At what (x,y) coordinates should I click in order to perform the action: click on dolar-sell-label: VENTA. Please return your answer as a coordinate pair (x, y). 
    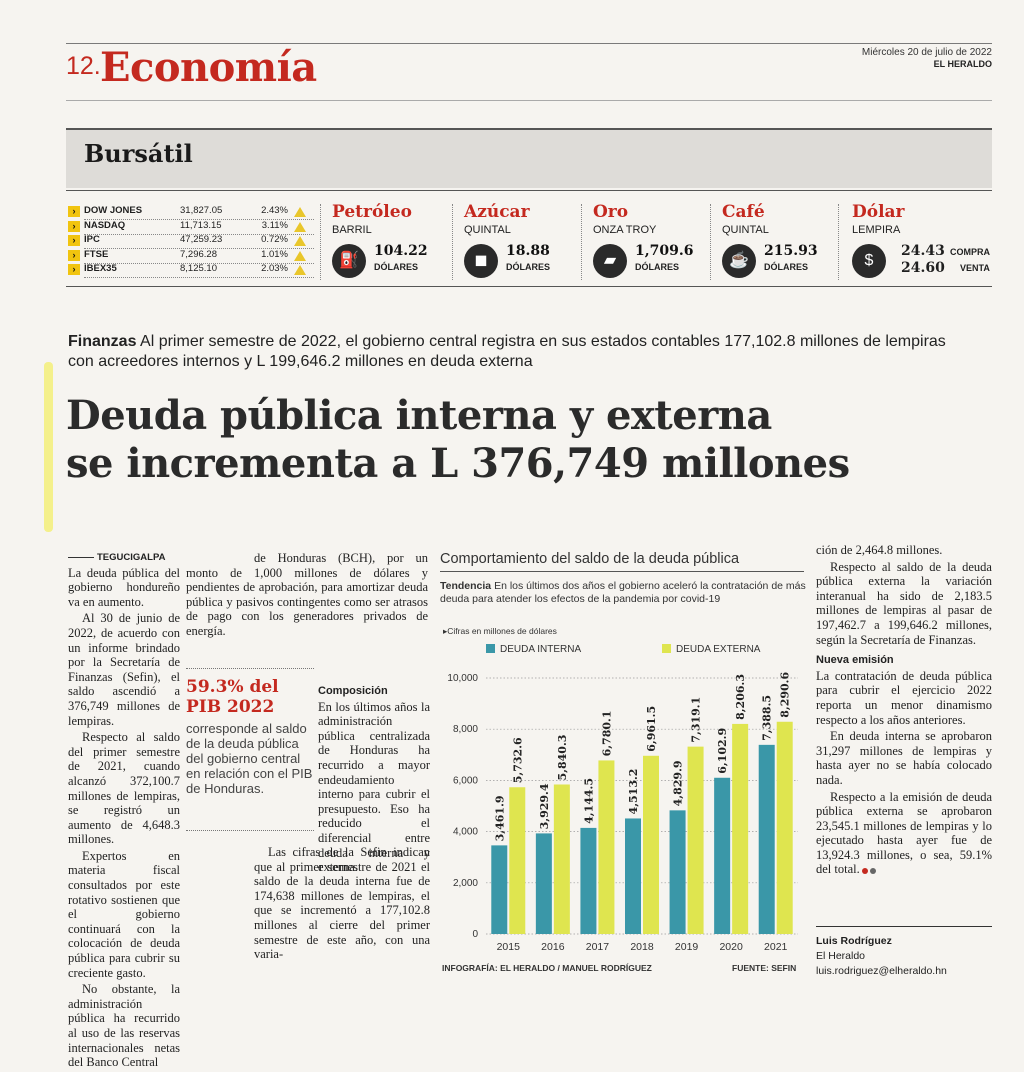
    Looking at the image, I should click on (975, 268).